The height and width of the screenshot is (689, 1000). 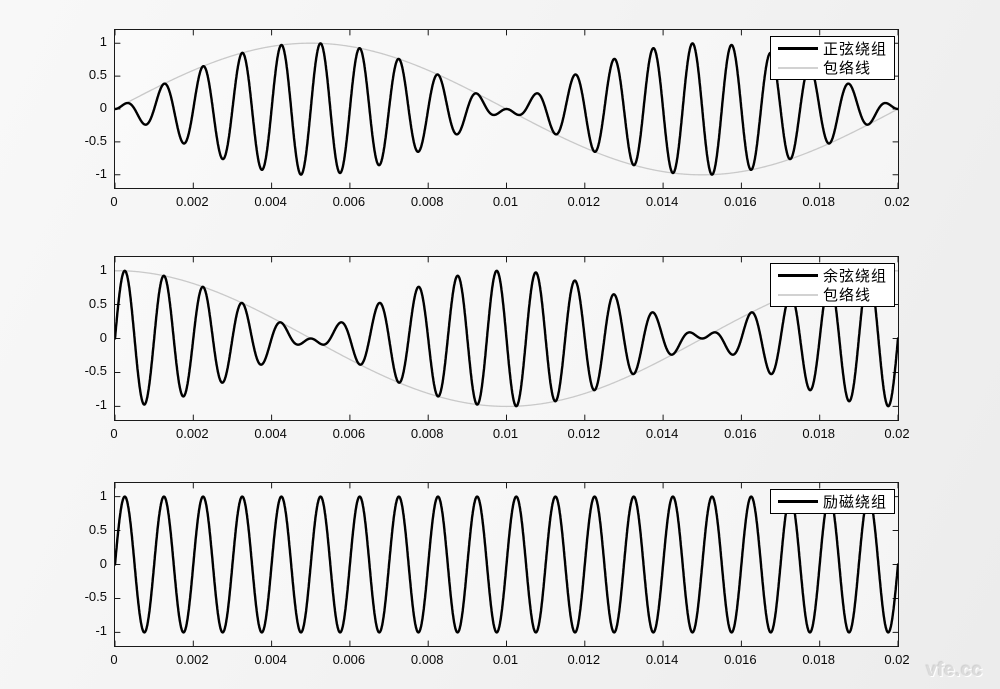 I want to click on legend-label: 励磁绕组, so click(x=854, y=502).